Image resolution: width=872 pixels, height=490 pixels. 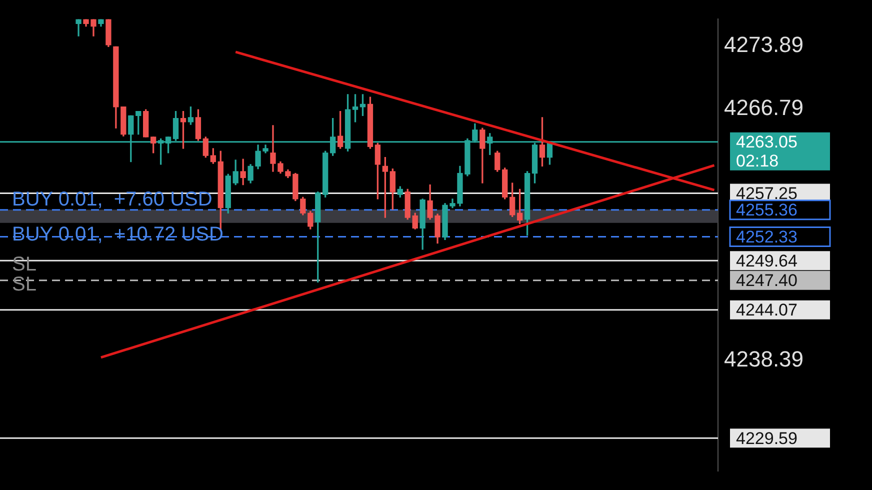 I want to click on ref-line-label: 4244.07, so click(x=767, y=310).